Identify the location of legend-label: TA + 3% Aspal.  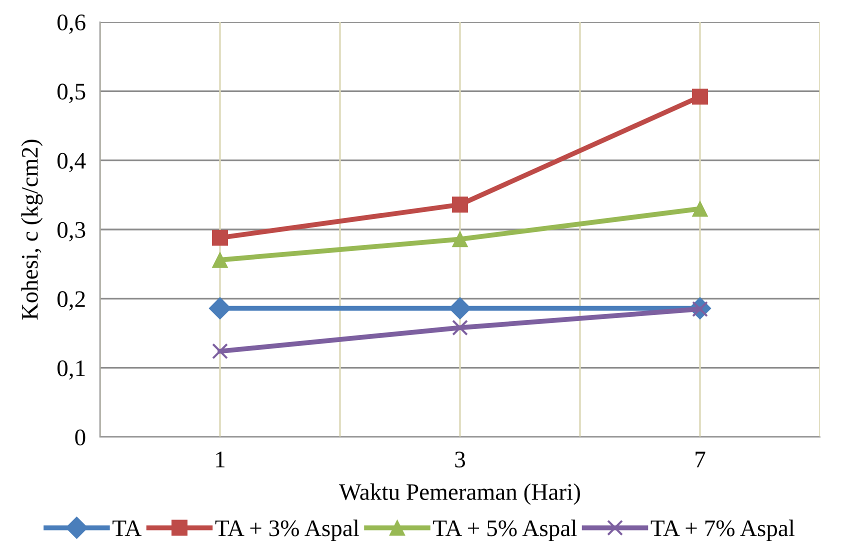
(287, 531).